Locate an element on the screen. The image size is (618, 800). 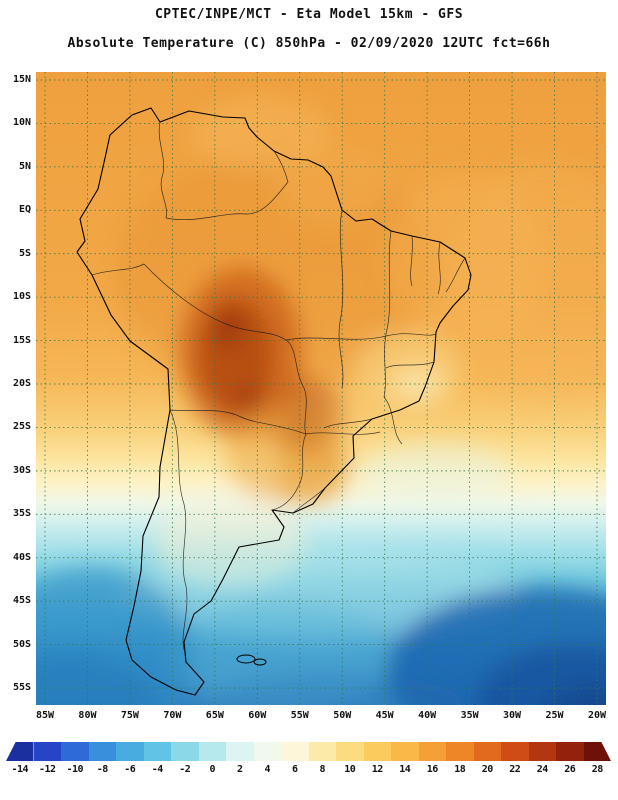
lon-axis-label: 80W is located at coordinates (87, 715).